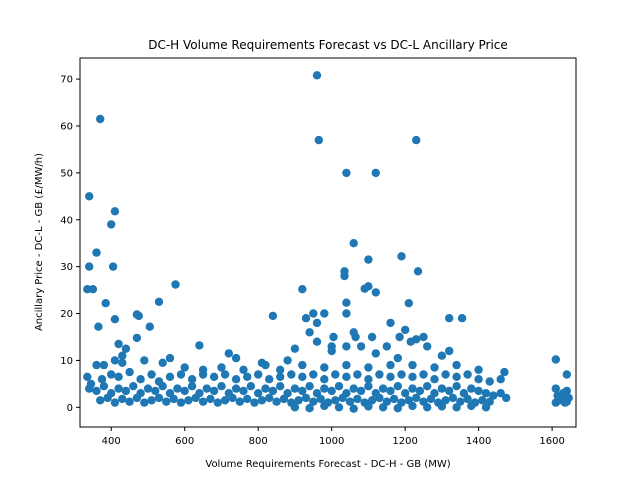  I want to click on y-tick-label: 30, so click(66, 267).